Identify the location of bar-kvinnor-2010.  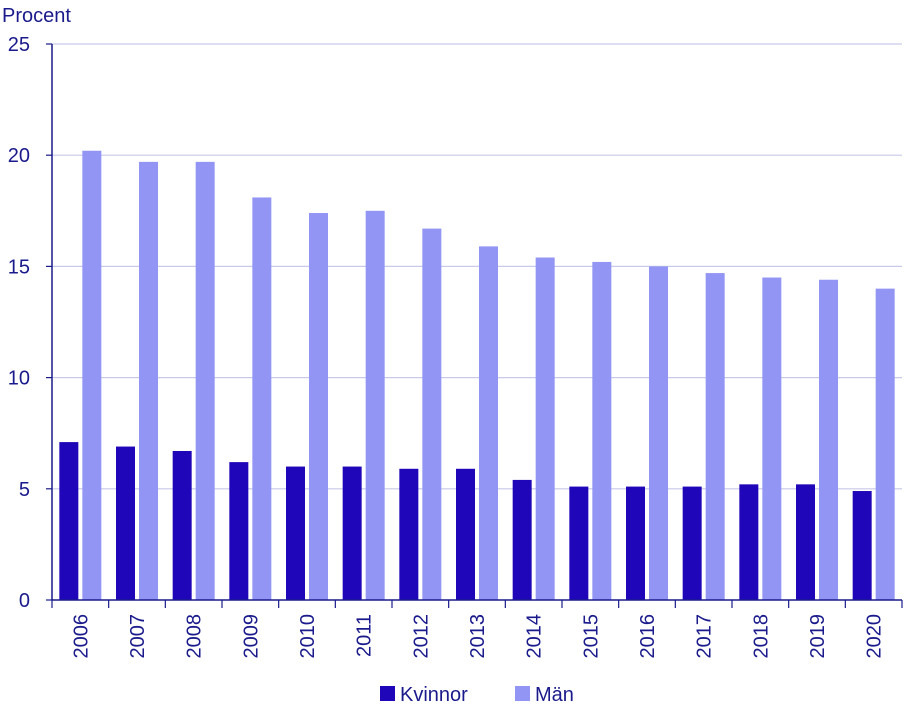
(295, 533).